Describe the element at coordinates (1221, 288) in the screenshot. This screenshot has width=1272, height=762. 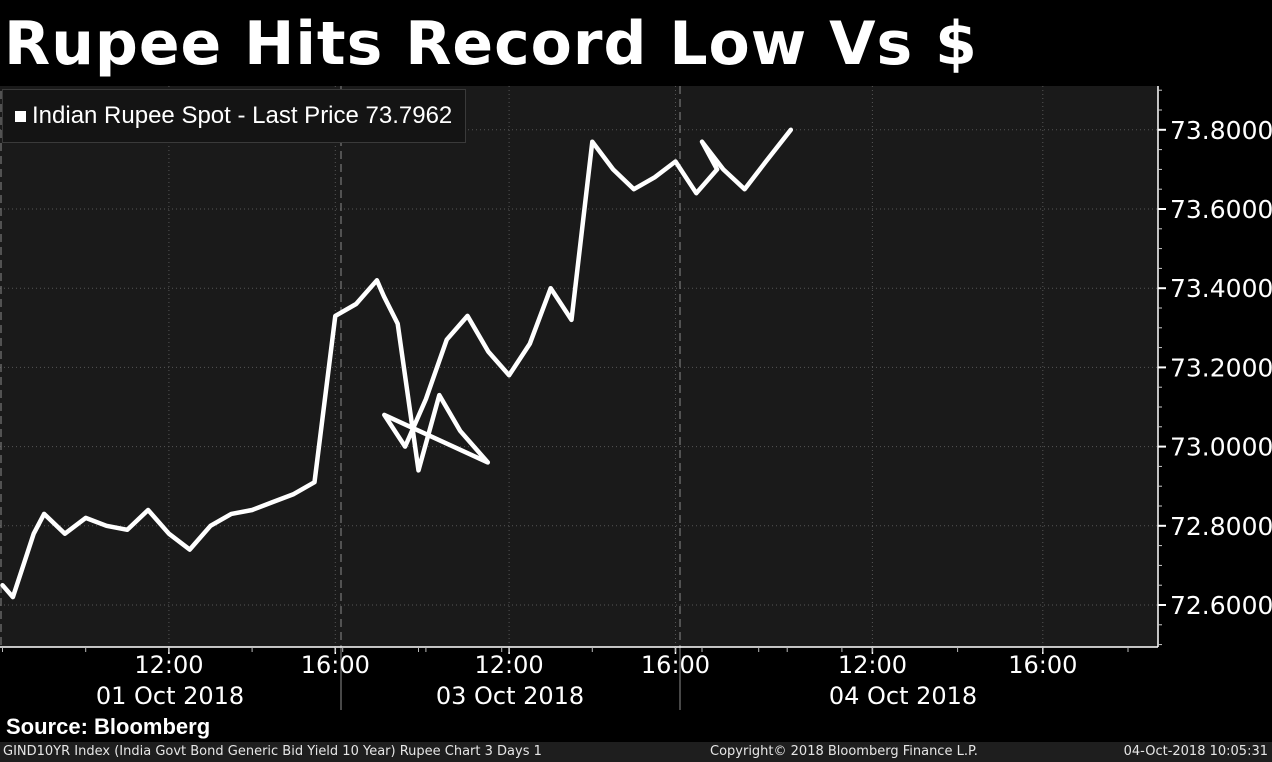
I see `y-tick-label: 73.4000` at that location.